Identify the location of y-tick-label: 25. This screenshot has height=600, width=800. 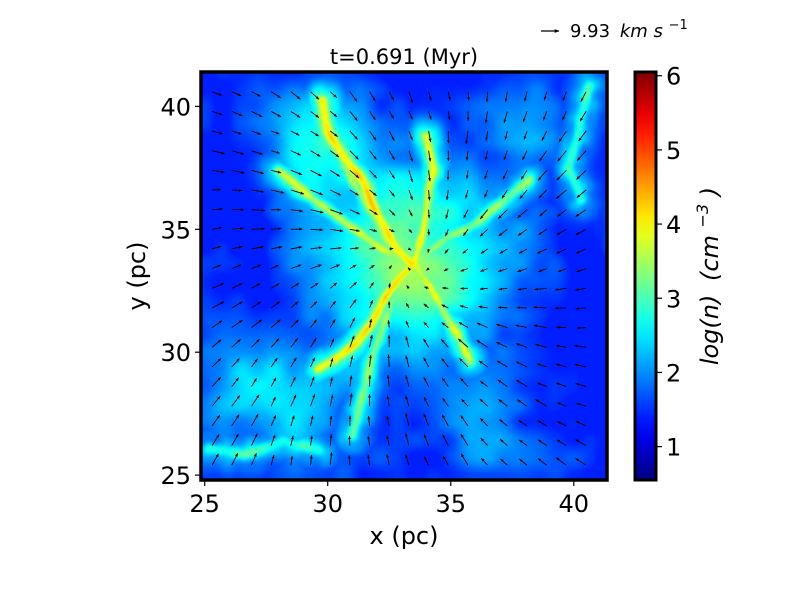
(175, 476).